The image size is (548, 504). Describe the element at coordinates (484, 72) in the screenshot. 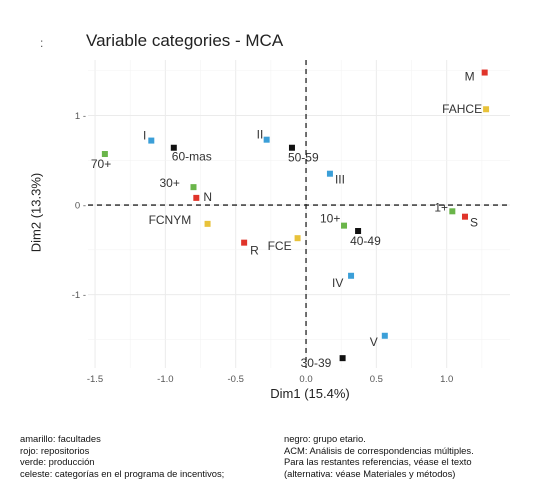

I see `point-m` at that location.